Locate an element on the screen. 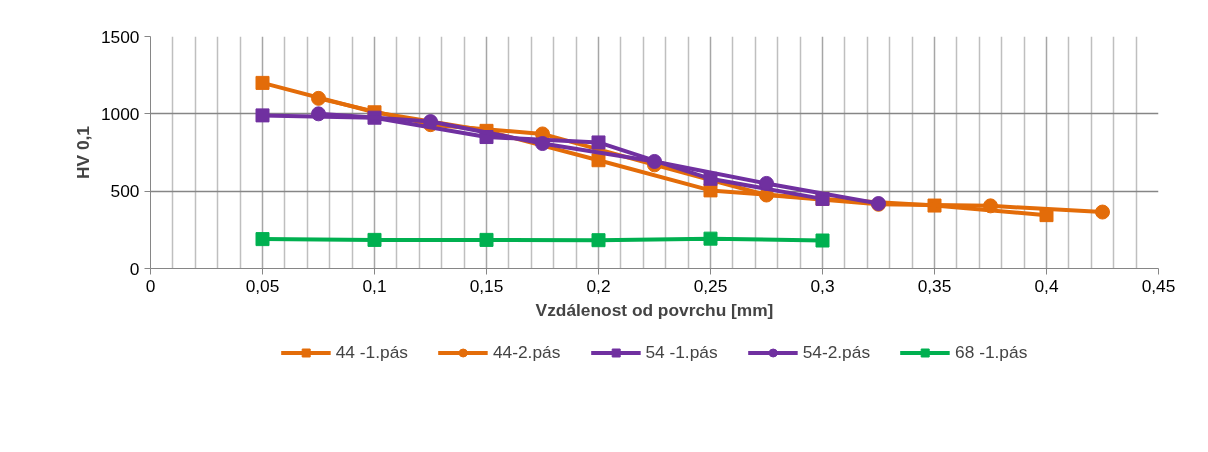 The width and height of the screenshot is (1208, 452). y-tick-label: 1000 is located at coordinates (120, 113).